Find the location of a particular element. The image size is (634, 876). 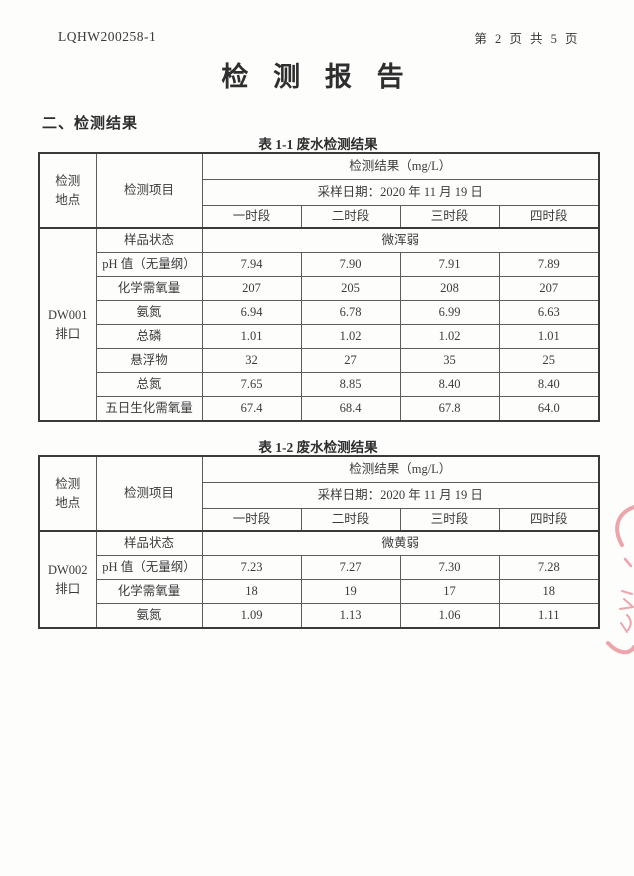

value-cell: 17 is located at coordinates (449, 591).